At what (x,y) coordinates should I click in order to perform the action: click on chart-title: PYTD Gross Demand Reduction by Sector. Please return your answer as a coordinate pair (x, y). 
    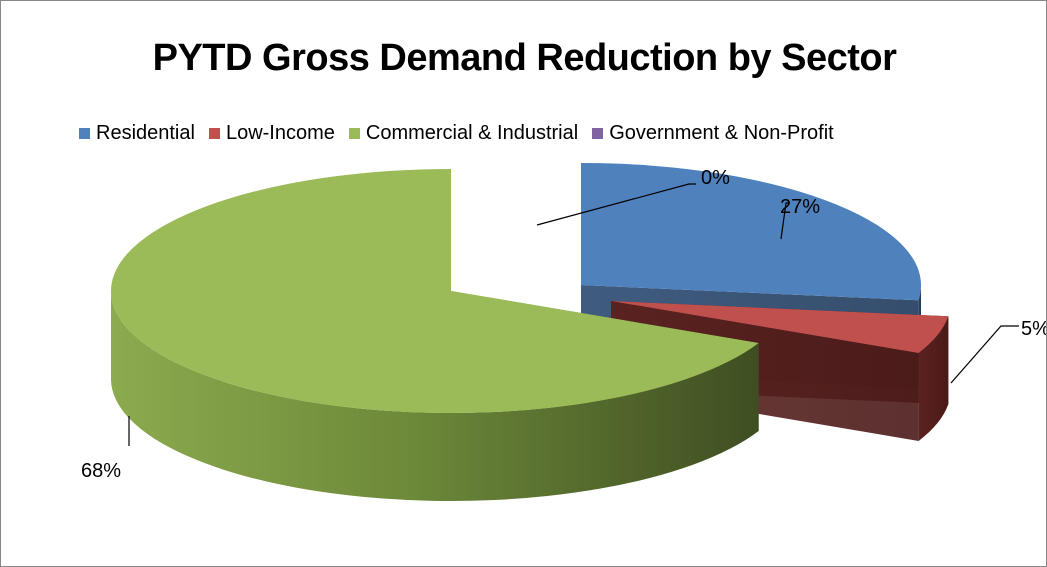
    Looking at the image, I should click on (524, 58).